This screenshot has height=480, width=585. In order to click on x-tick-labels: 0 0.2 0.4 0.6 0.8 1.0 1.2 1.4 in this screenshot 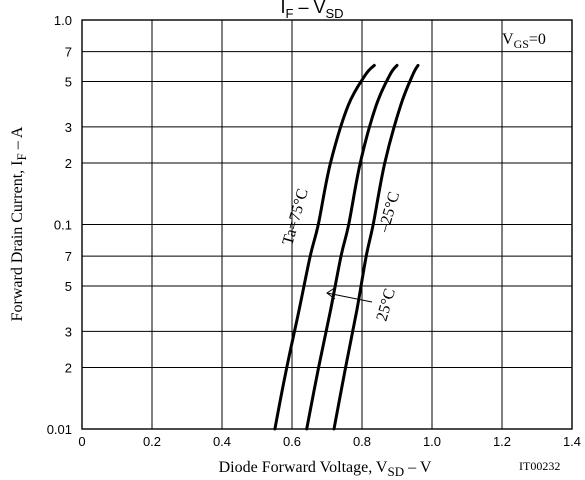, I will do `click(329, 441)`.